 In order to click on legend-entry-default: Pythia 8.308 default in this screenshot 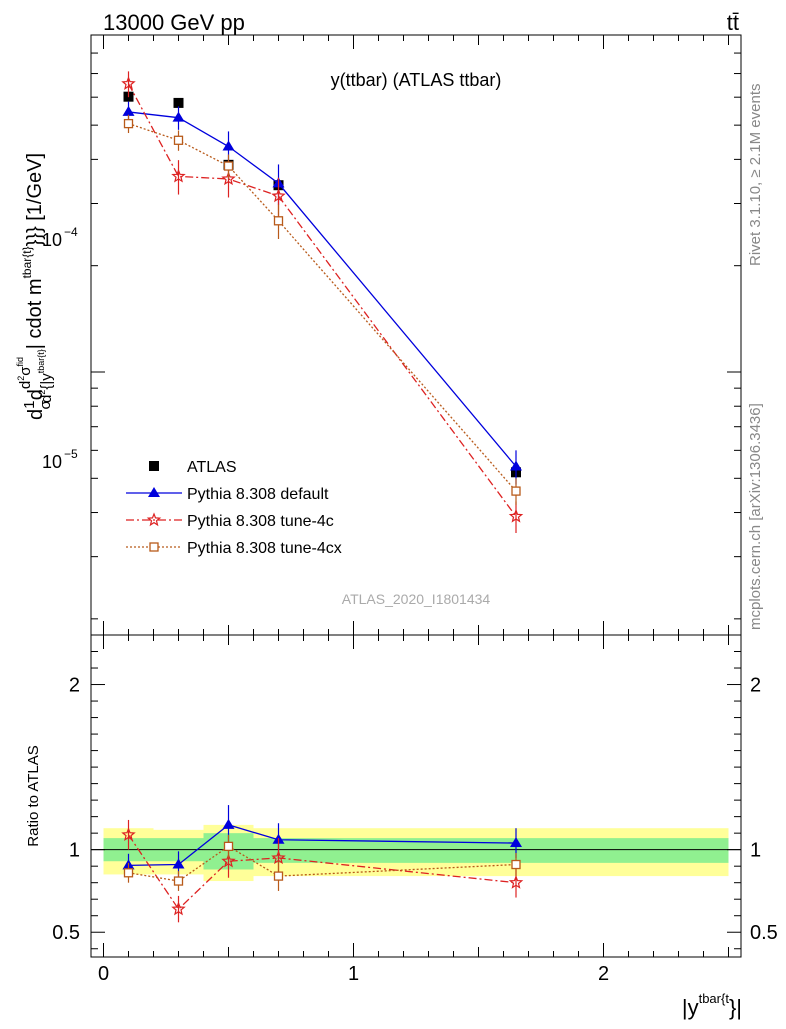, I will do `click(227, 494)`.